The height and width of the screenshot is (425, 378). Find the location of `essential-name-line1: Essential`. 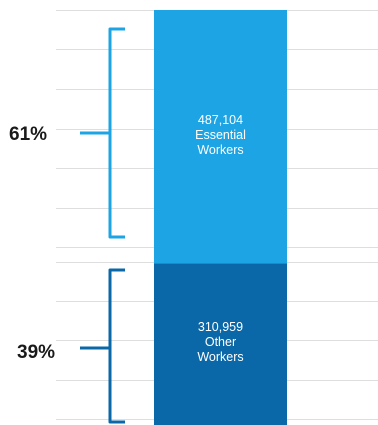

essential-name-line1: Essential is located at coordinates (220, 135).